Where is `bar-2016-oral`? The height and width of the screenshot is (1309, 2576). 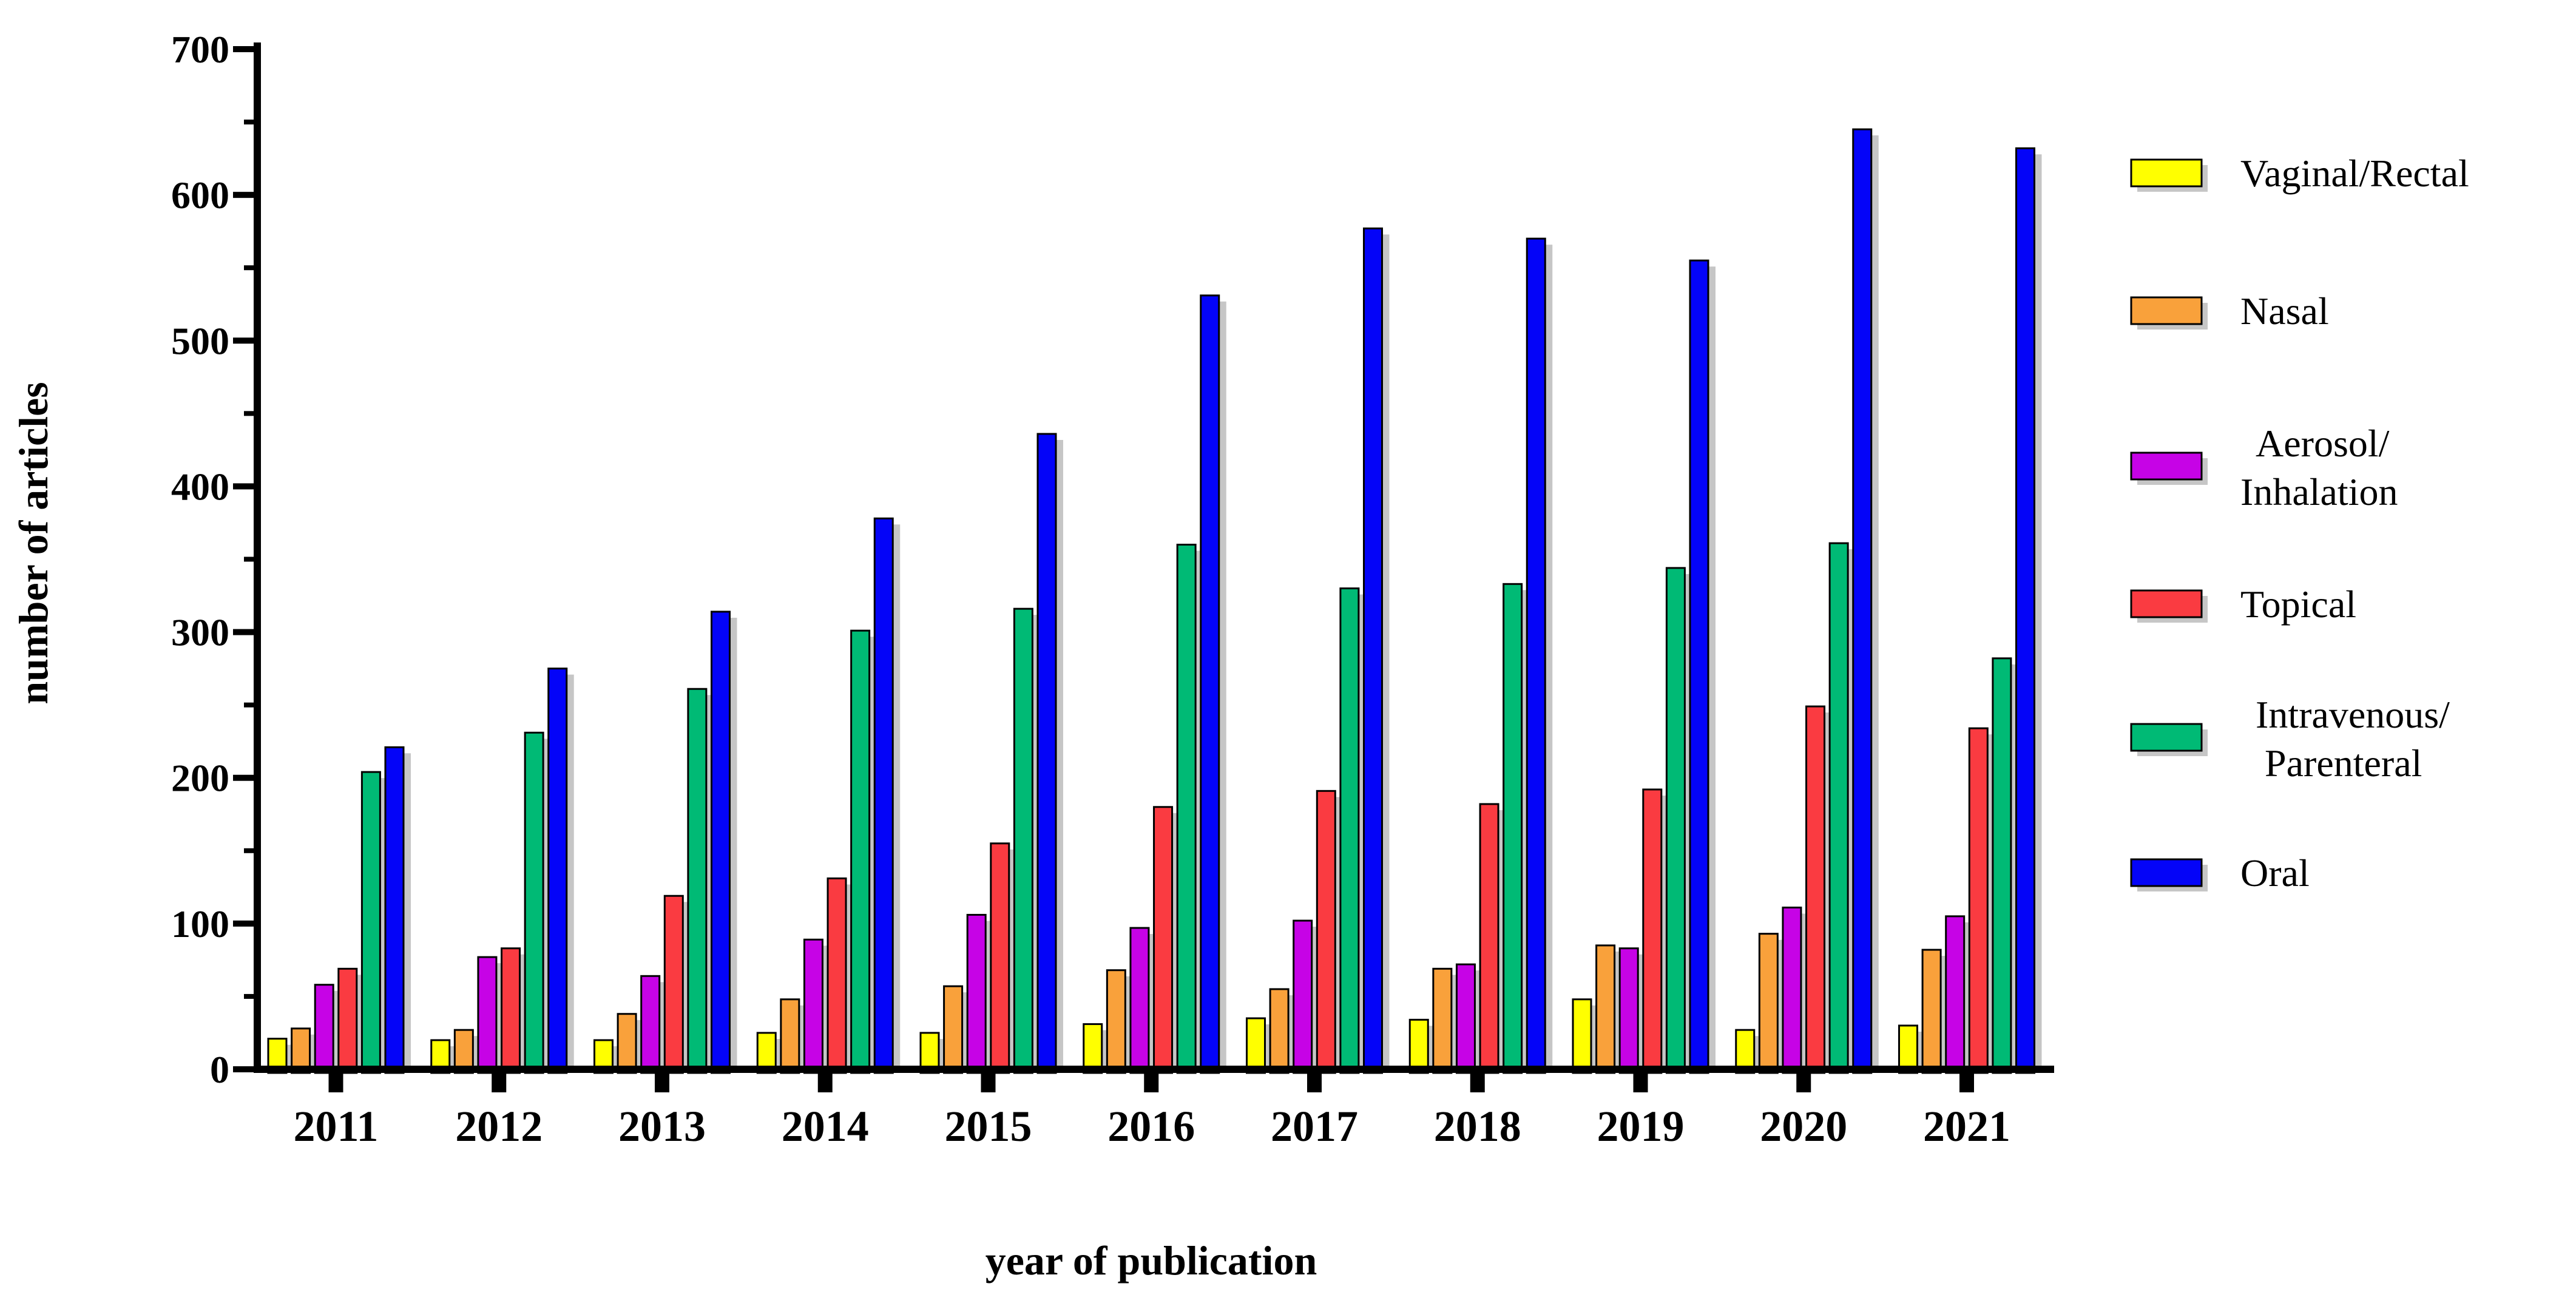
bar-2016-oral is located at coordinates (1210, 684).